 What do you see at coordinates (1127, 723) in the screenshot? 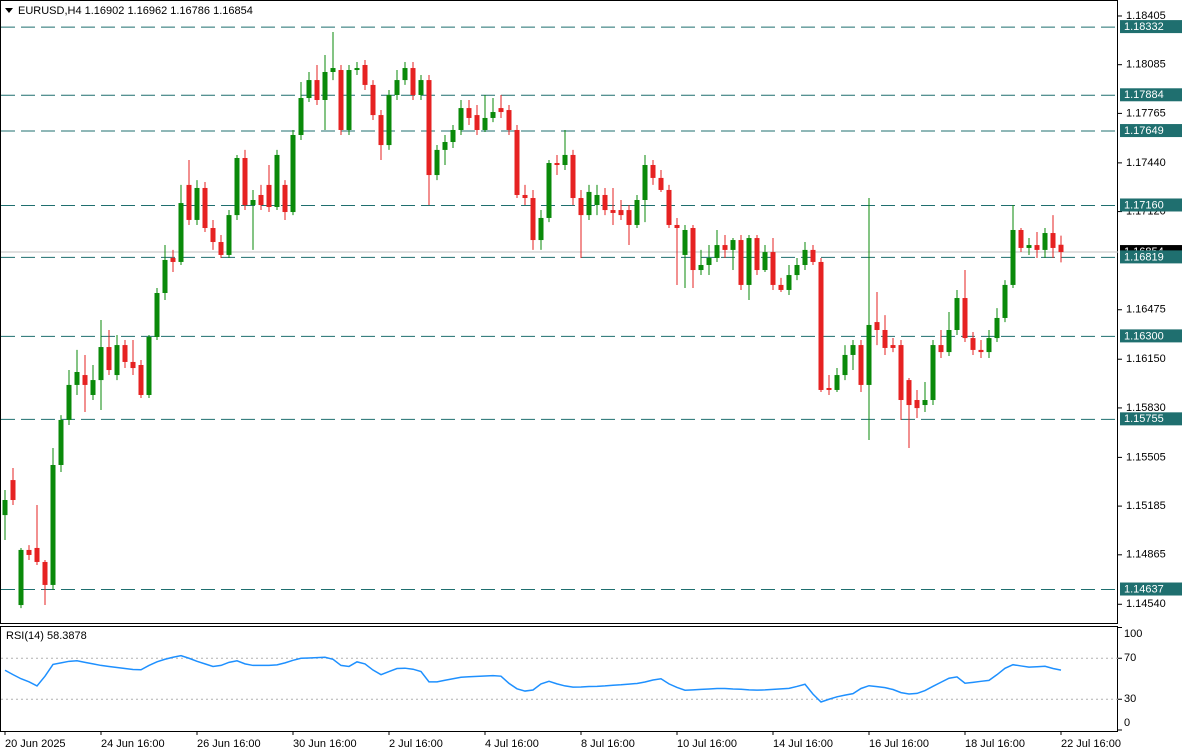
I see `y-tick-label: 0` at bounding box center [1127, 723].